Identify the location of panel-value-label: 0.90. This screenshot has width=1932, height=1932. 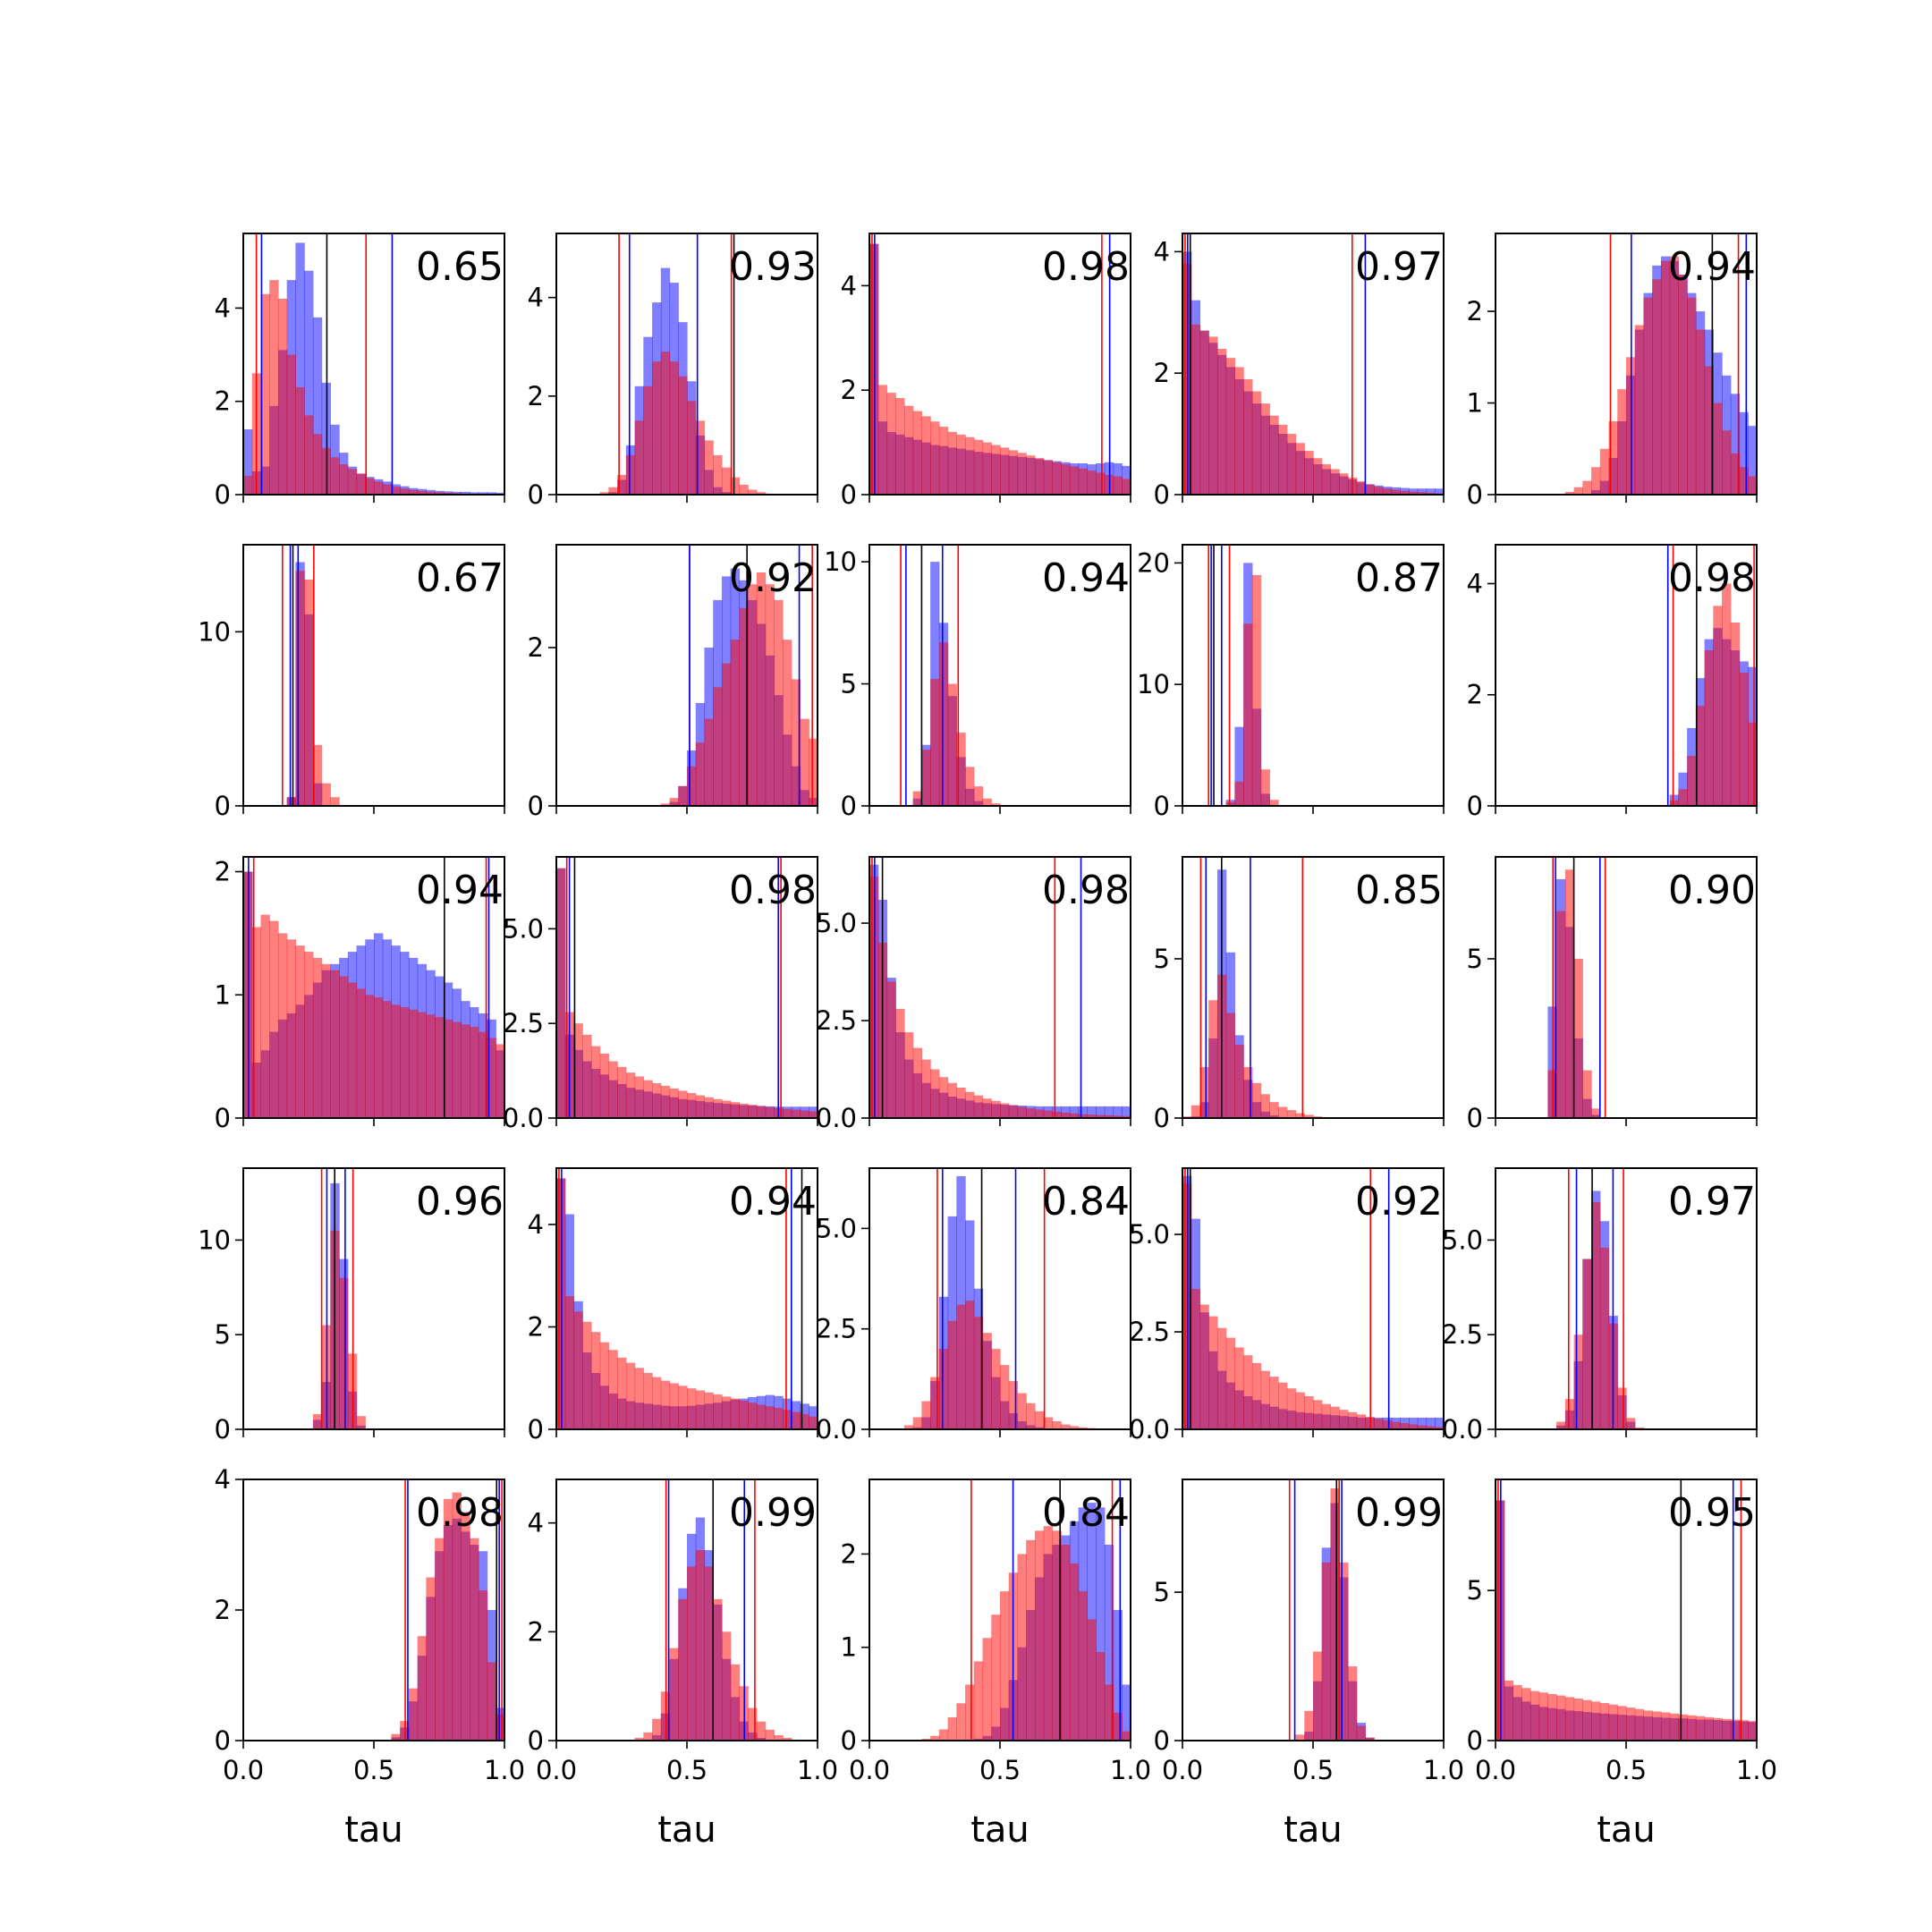
(1712, 890).